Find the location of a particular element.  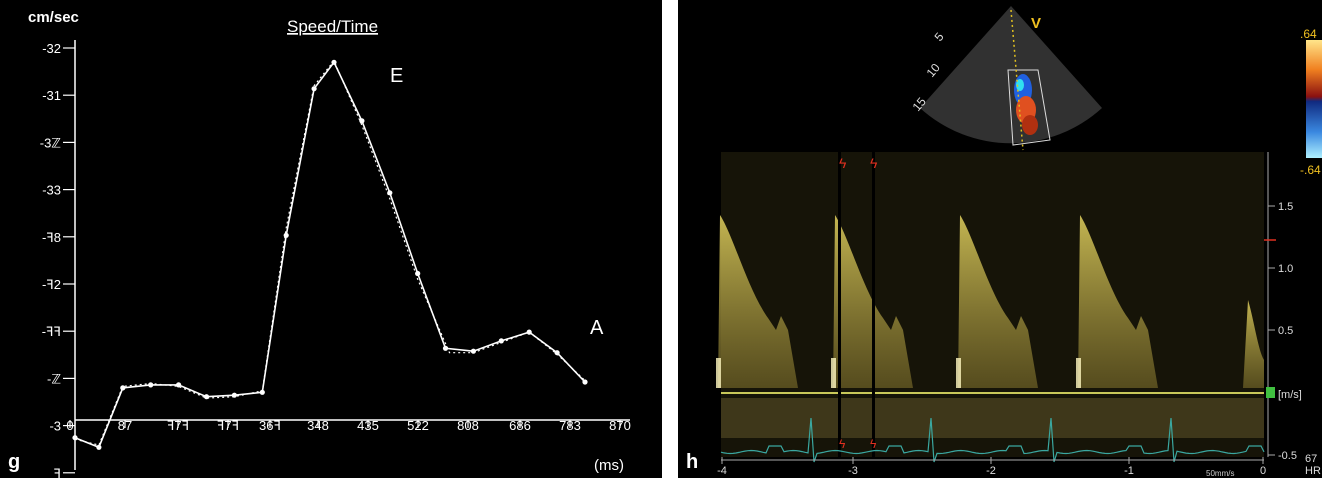

time-tick-label: -4 is located at coordinates (722, 471).